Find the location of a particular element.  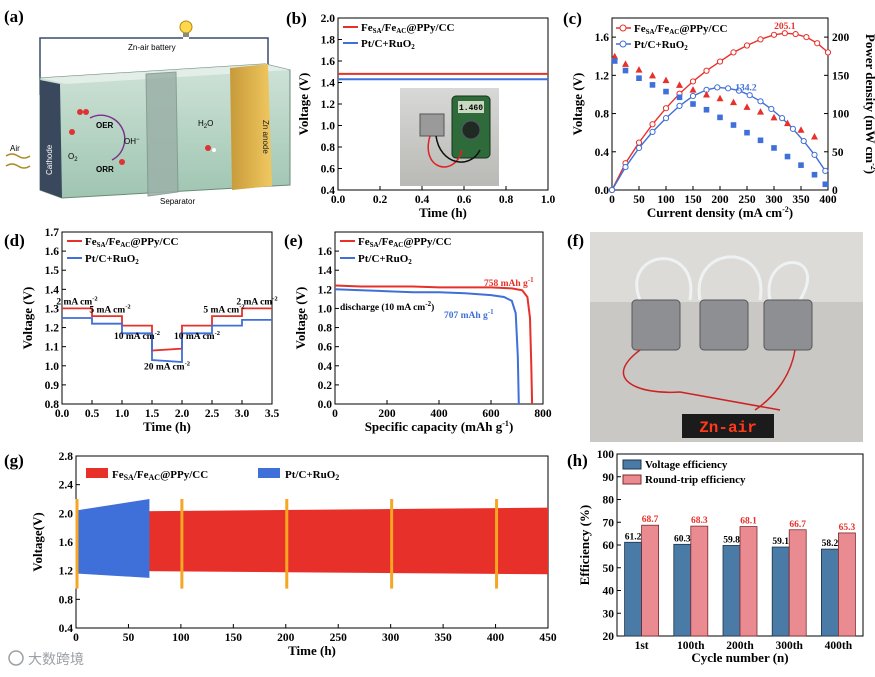

y-tick-label: 1.1 is located at coordinates (52, 348).